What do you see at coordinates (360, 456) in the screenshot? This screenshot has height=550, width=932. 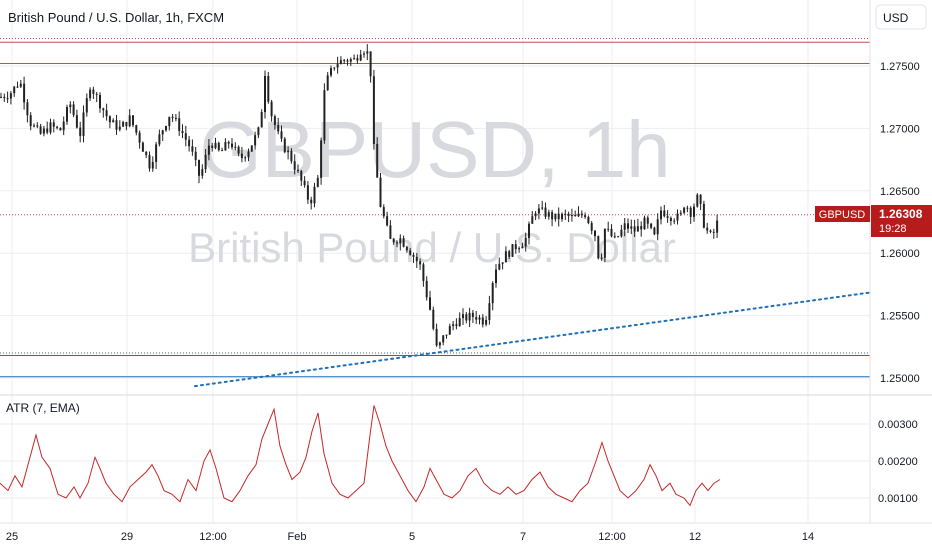 I see `atr-line` at bounding box center [360, 456].